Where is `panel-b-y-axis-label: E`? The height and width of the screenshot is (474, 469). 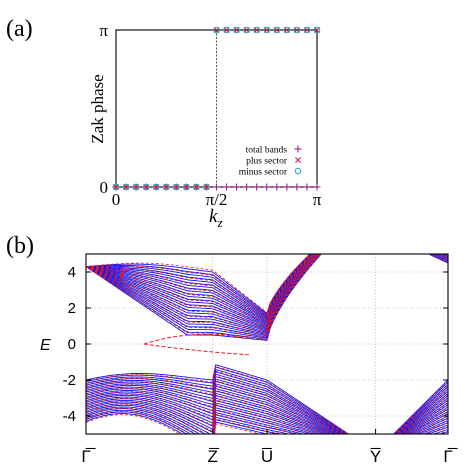
panel-b-y-axis-label: E is located at coordinates (45, 345).